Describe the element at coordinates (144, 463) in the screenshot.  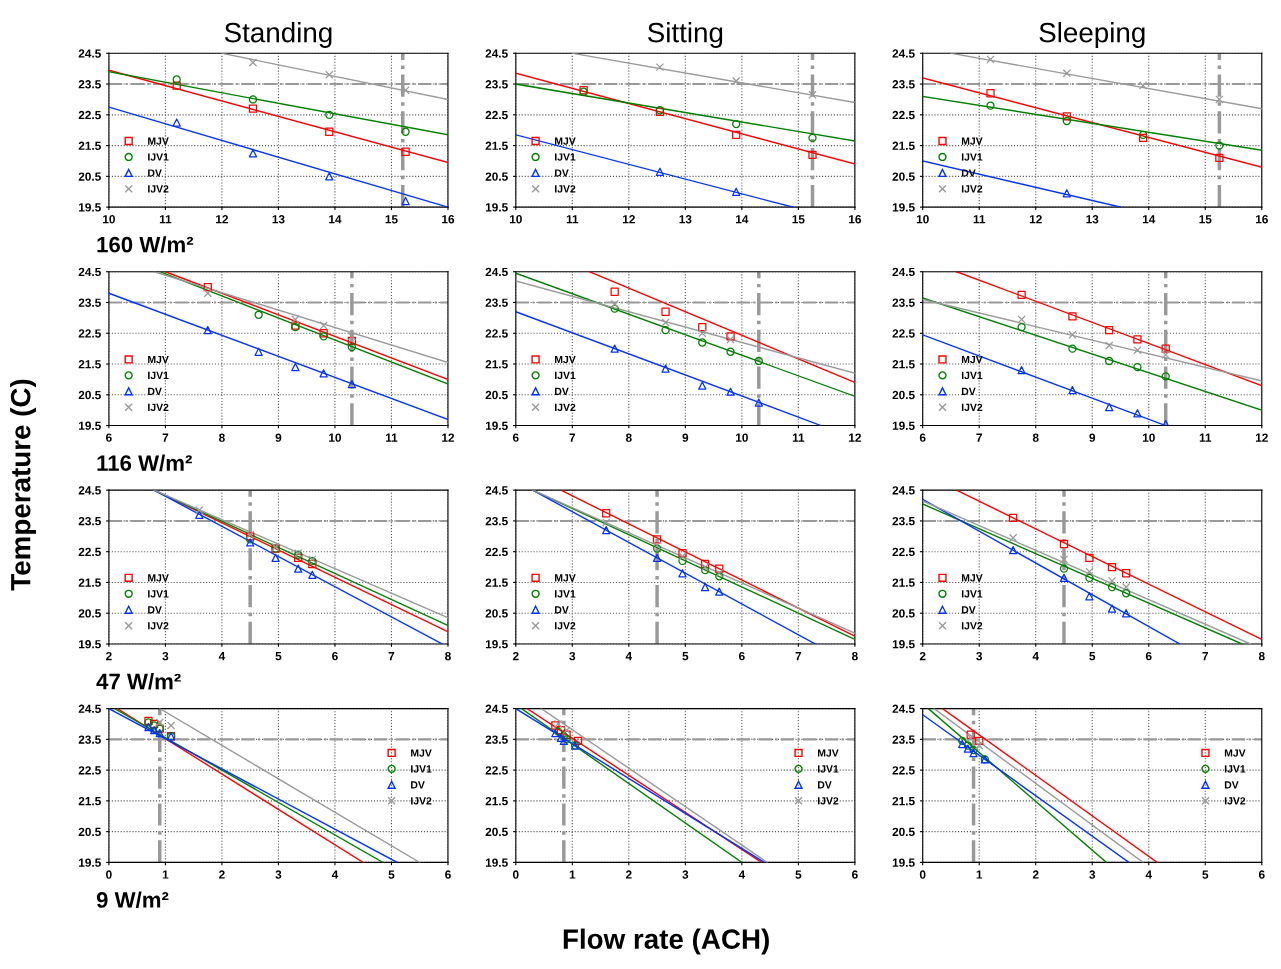
I see `text: 116 W/m²` at that location.